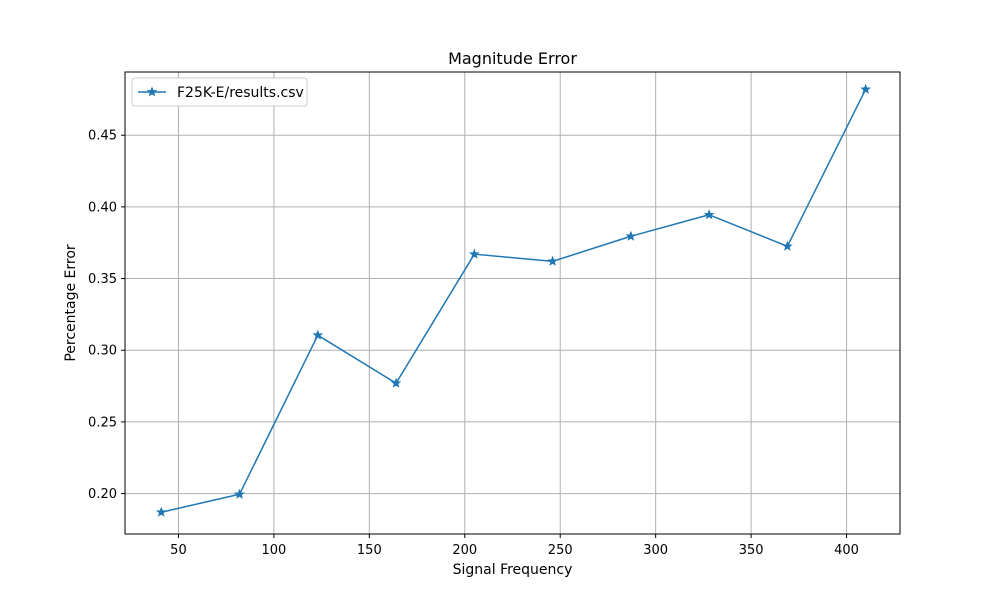 The image size is (1000, 600). What do you see at coordinates (751, 550) in the screenshot?
I see `x-tick-label: 350` at bounding box center [751, 550].